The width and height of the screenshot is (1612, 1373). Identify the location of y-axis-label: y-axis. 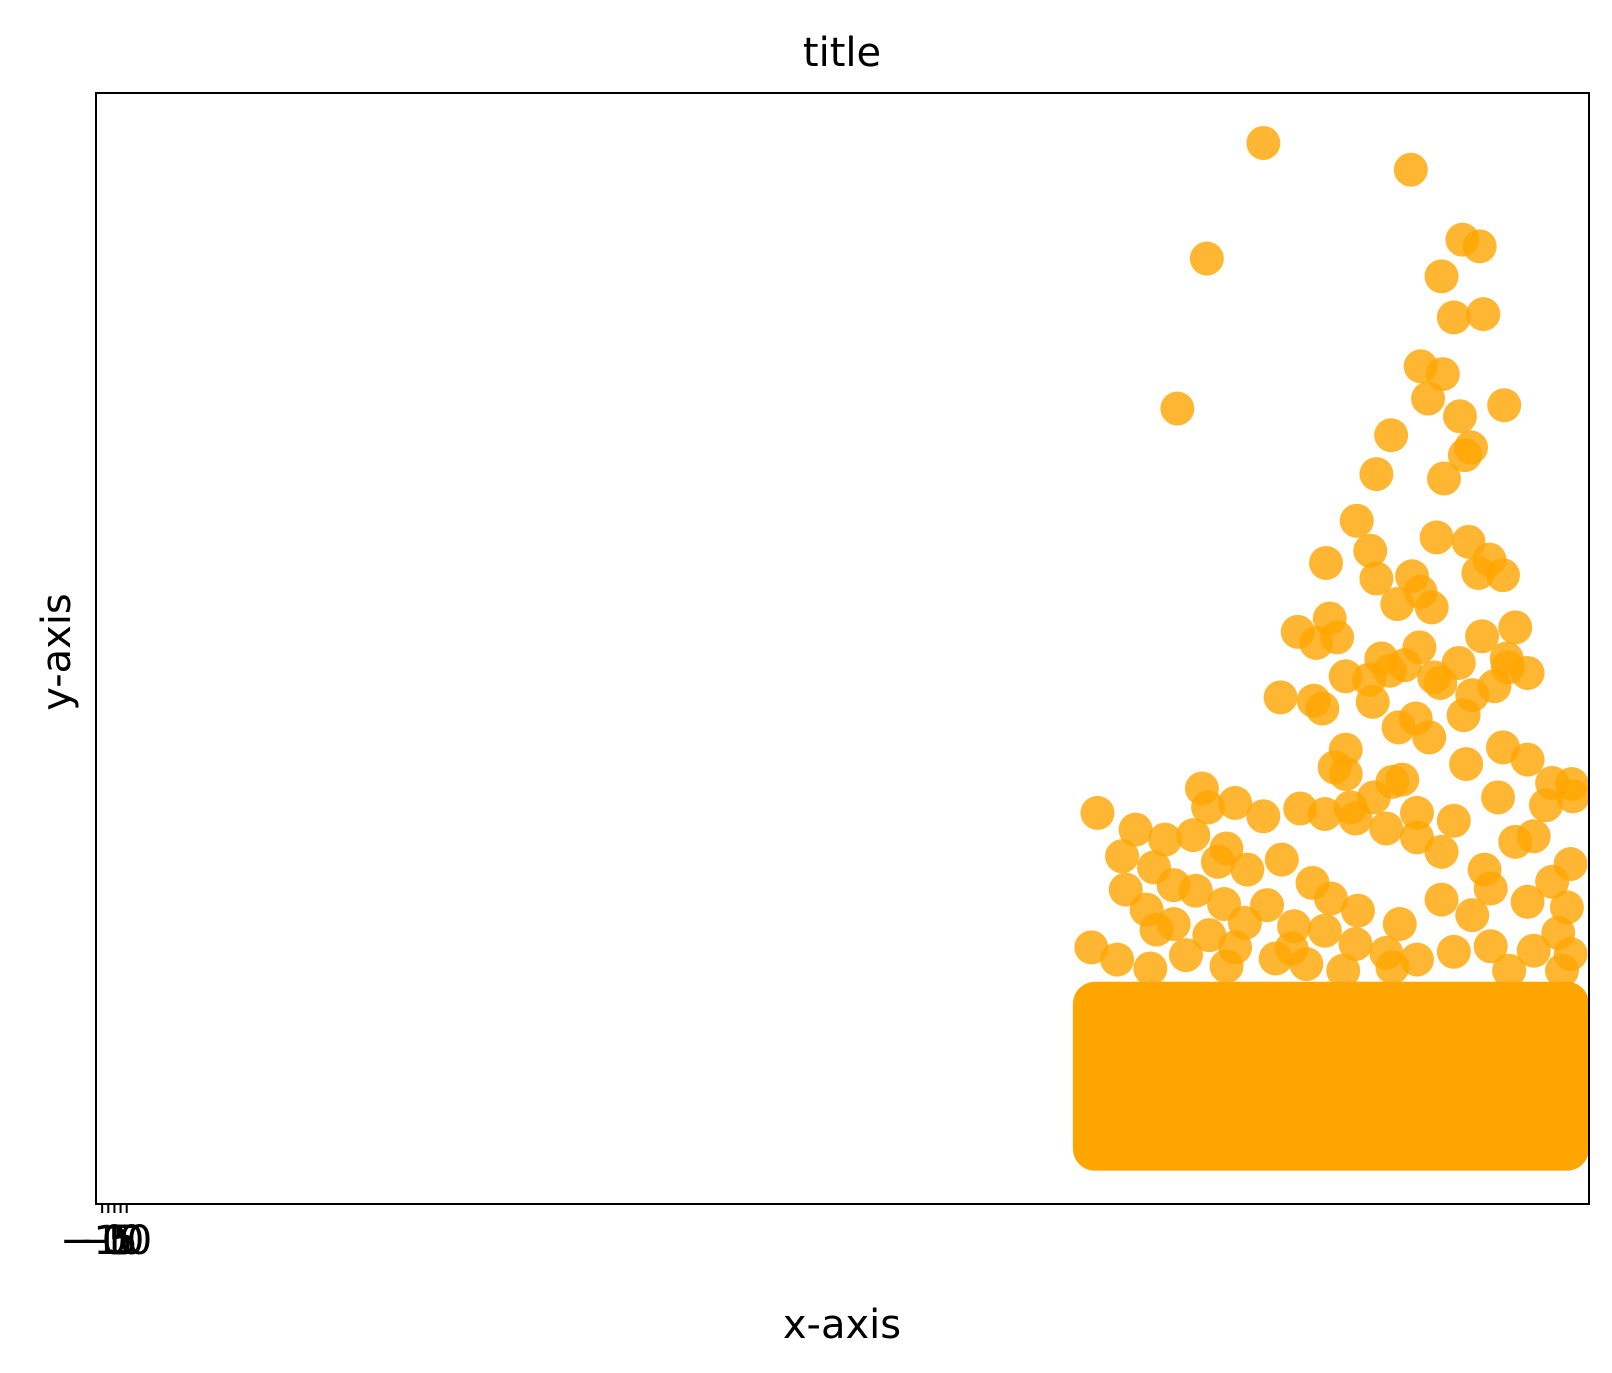
(57, 652).